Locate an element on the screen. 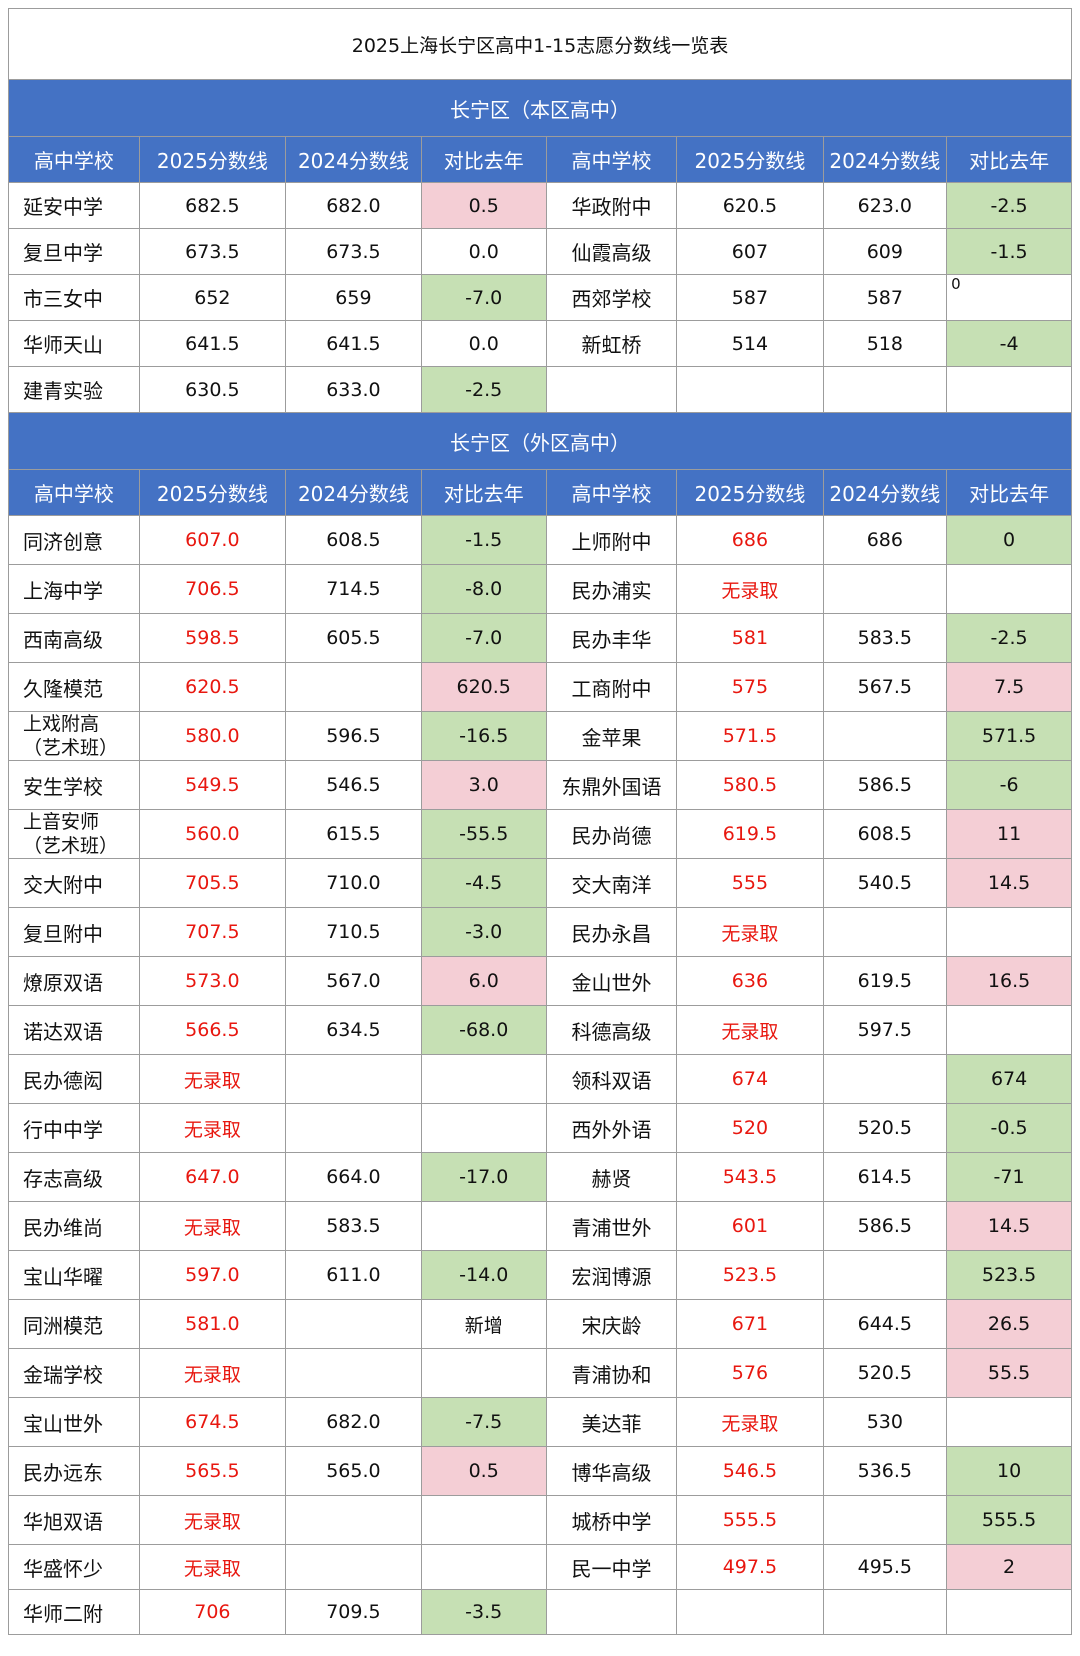 This screenshot has height=1656, width=1080. diff-vs-last-year-cell: 0.5 is located at coordinates (483, 205).